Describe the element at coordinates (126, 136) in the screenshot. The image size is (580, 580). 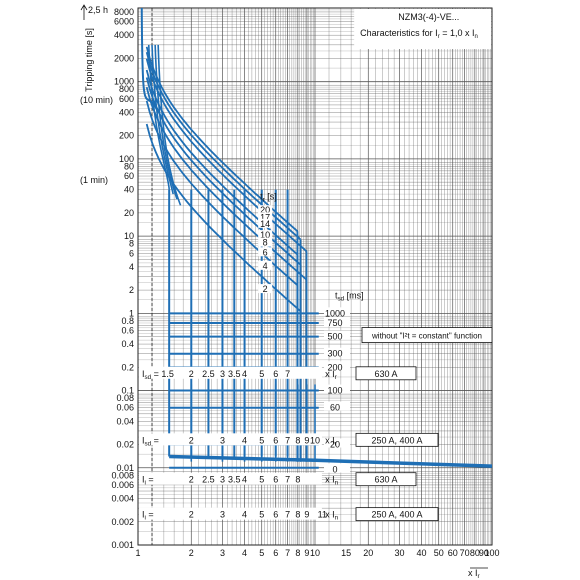
I see `y-tick-label: 200` at that location.